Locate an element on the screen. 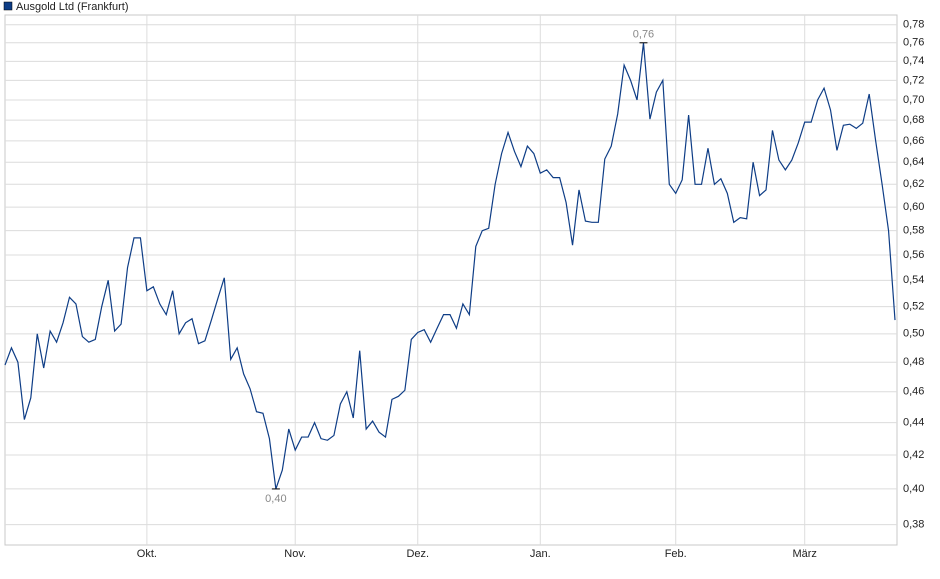  y-tick-label: 0,78 is located at coordinates (913, 25).